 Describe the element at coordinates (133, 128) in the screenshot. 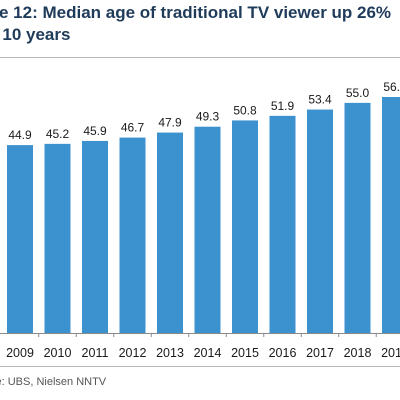

I see `value-label-2012: 46.7` at that location.